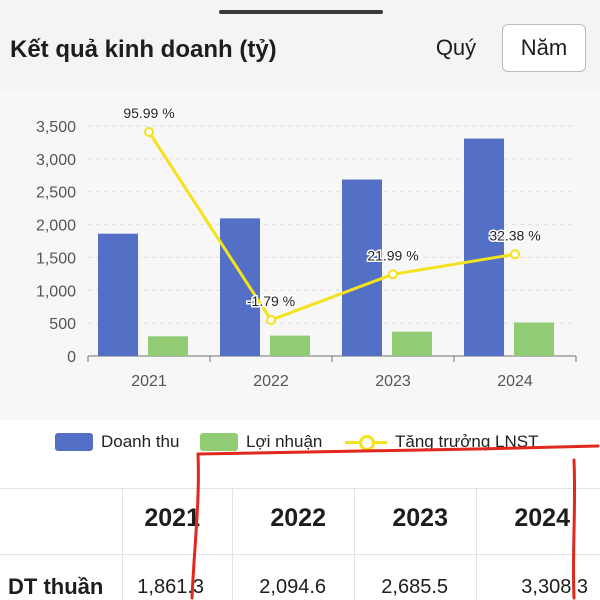 The width and height of the screenshot is (600, 600). I want to click on x-tick-label: 2022, so click(271, 381).